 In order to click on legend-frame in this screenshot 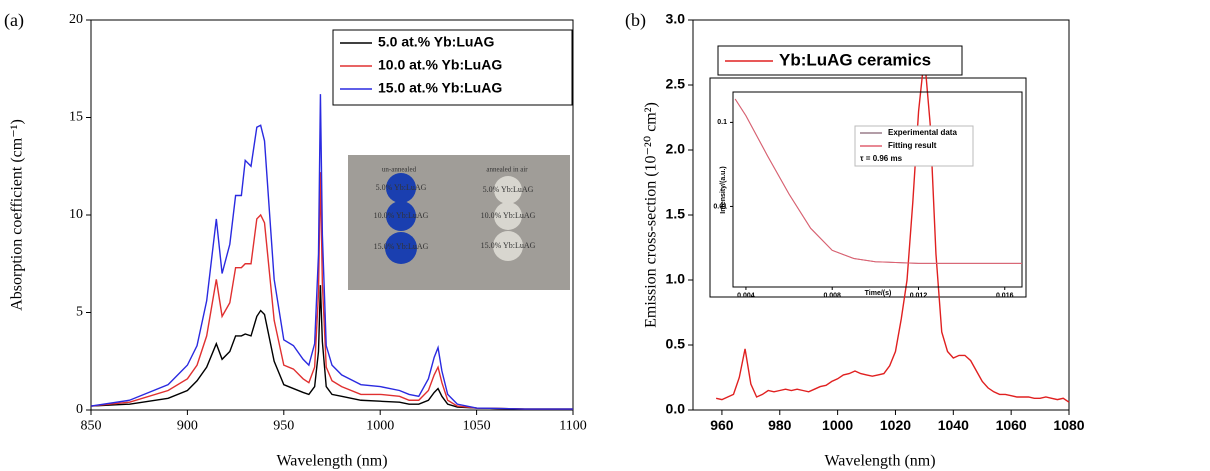, I will do `click(452, 67)`.